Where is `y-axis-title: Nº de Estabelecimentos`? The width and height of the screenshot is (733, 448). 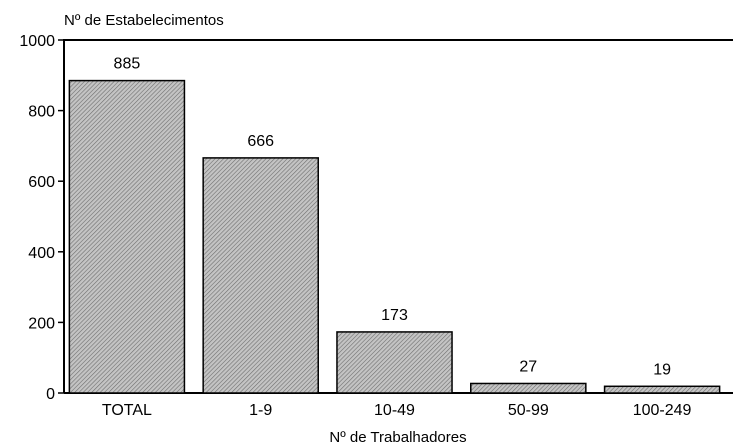 y-axis-title: Nº de Estabelecimentos is located at coordinates (144, 20).